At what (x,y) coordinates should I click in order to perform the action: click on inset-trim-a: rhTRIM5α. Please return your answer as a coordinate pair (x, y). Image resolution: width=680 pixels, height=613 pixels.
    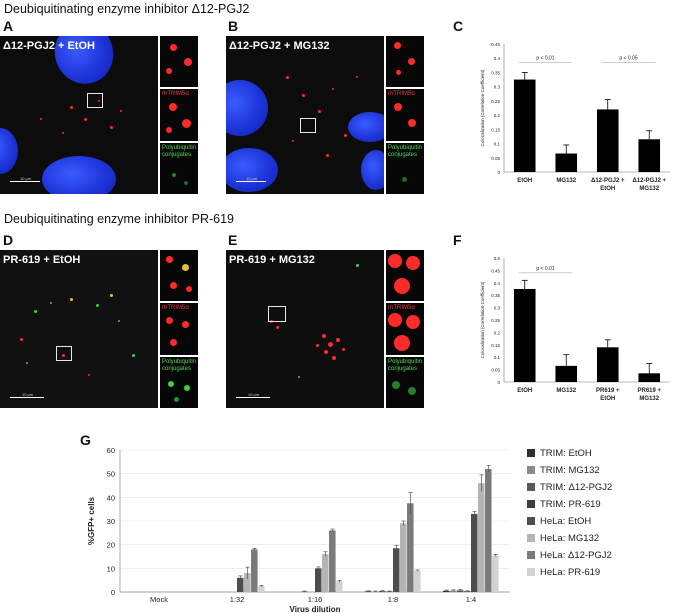
    Looking at the image, I should click on (179, 115).